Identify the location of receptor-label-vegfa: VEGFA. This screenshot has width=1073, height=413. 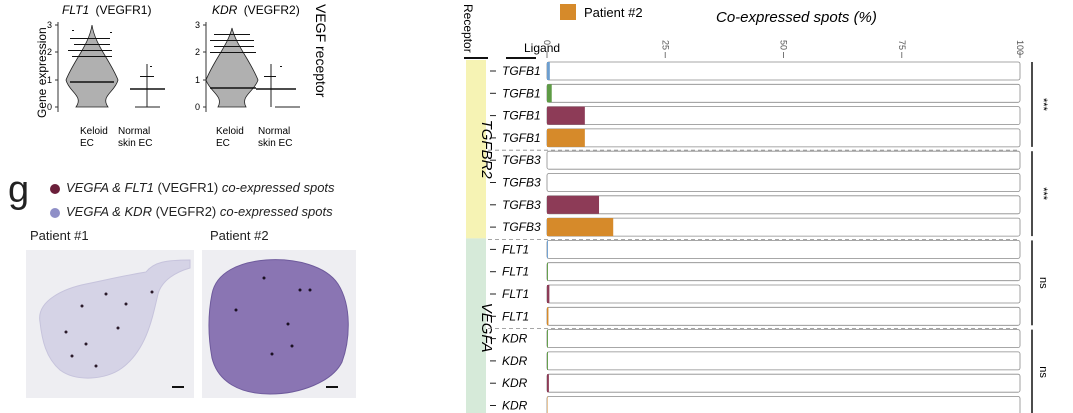
(486, 328).